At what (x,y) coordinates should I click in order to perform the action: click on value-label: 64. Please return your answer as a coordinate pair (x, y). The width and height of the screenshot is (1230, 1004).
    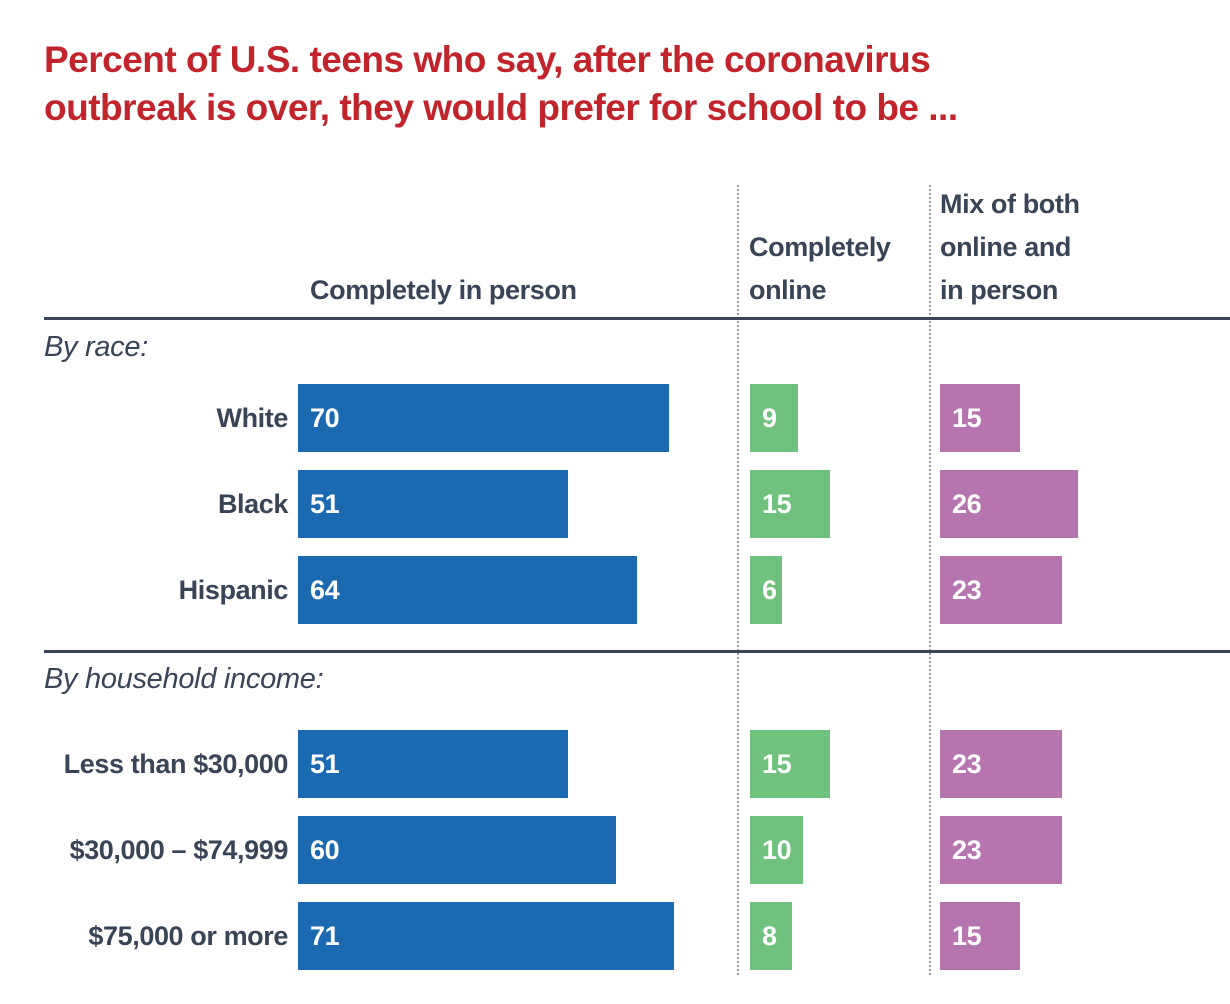
    Looking at the image, I should click on (325, 590).